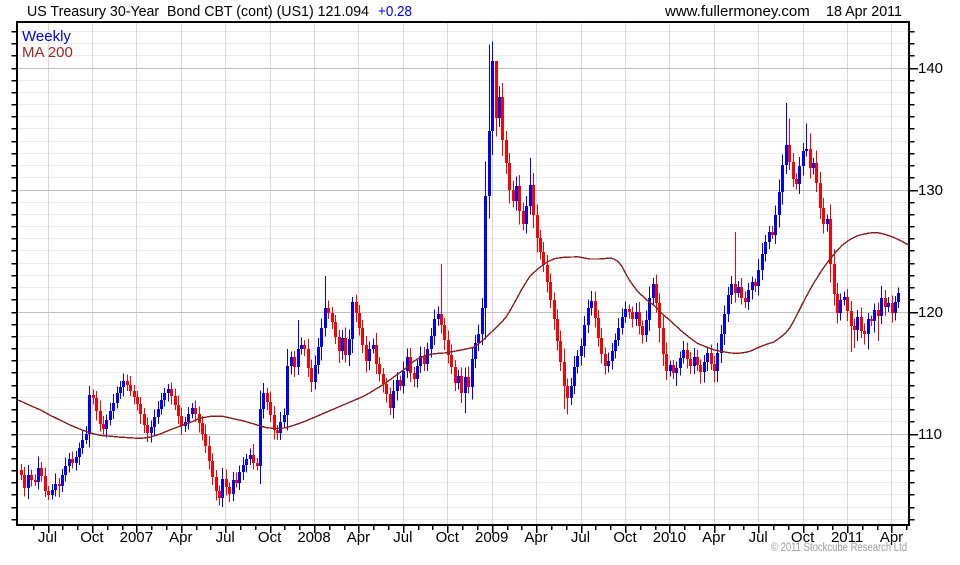 The image size is (960, 565). I want to click on svg-text: © 2011 Stockcube Research Ltd, so click(839, 548).